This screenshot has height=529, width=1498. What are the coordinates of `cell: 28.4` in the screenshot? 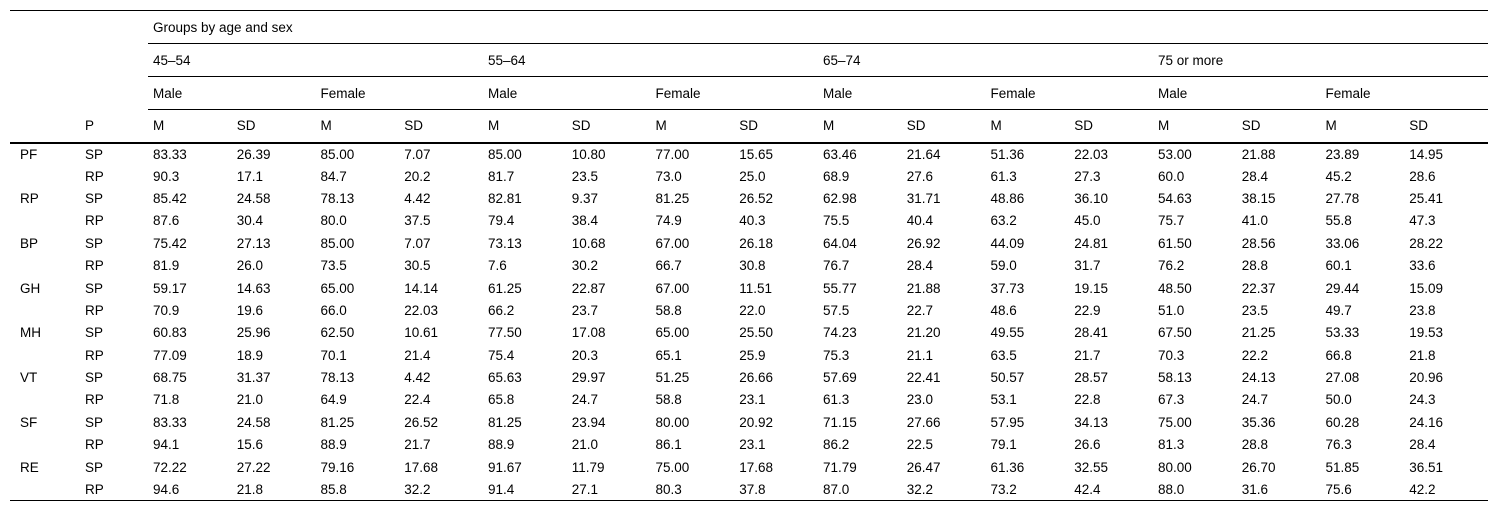 It's located at (920, 266).